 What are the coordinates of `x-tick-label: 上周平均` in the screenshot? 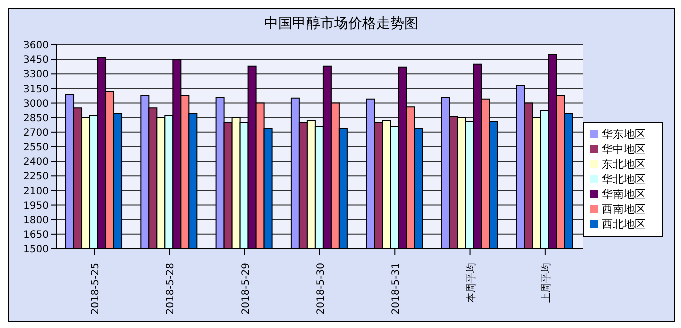 It's located at (546, 283).